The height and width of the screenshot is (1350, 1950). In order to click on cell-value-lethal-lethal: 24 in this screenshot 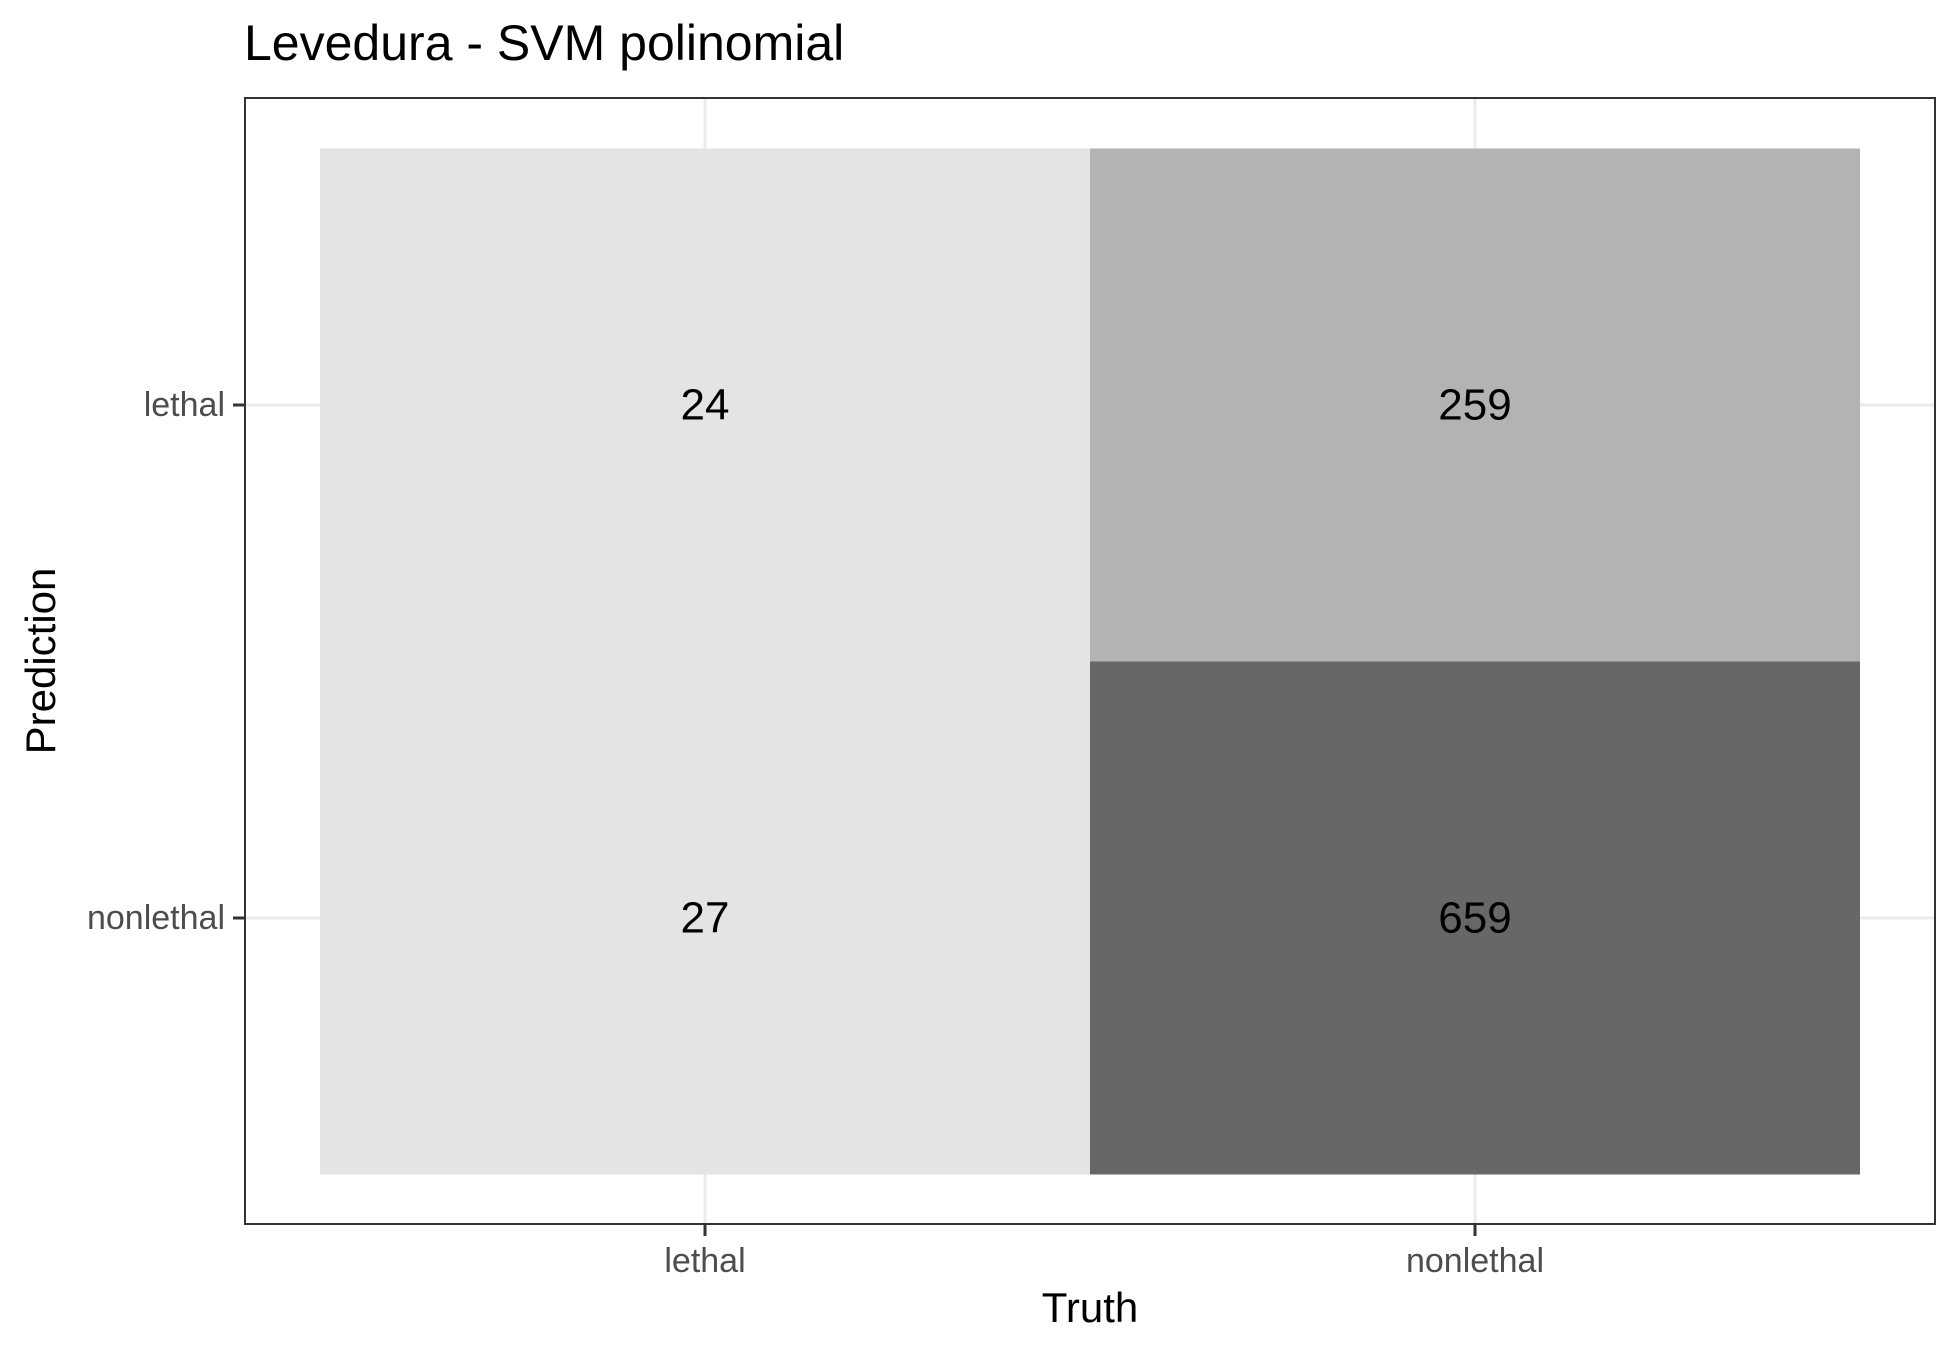, I will do `click(705, 405)`.